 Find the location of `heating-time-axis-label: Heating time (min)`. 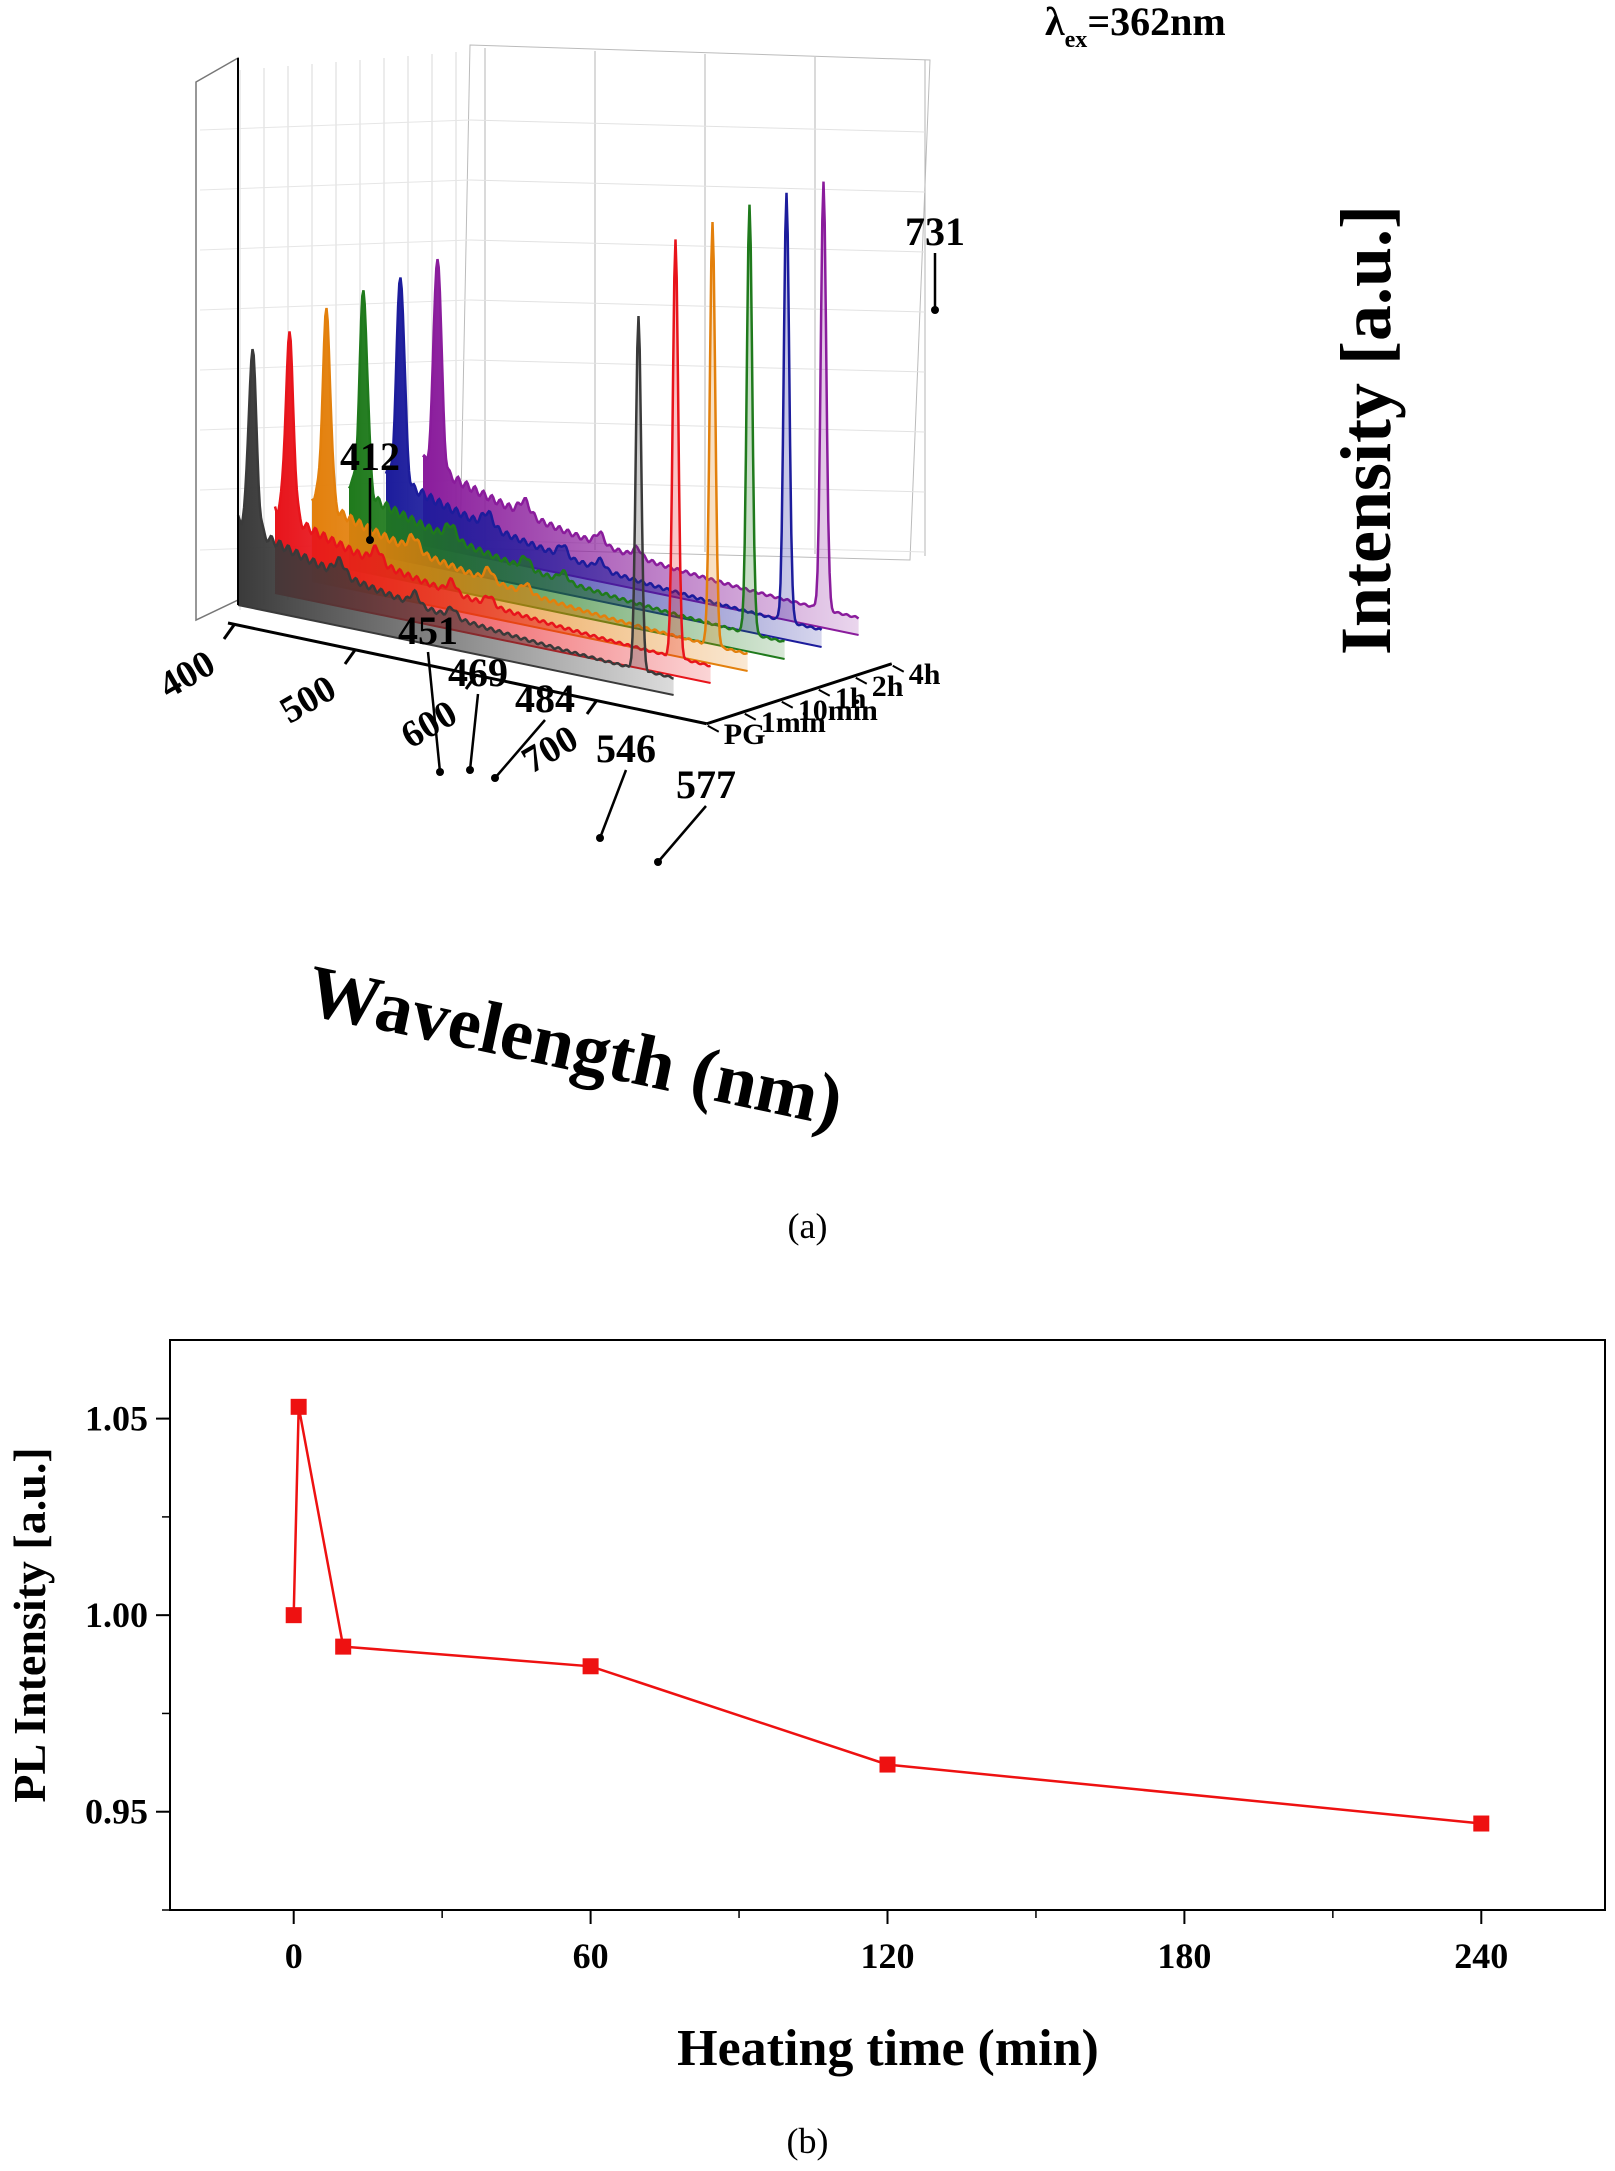

heating-time-axis-label: Heating time (min) is located at coordinates (888, 2048).